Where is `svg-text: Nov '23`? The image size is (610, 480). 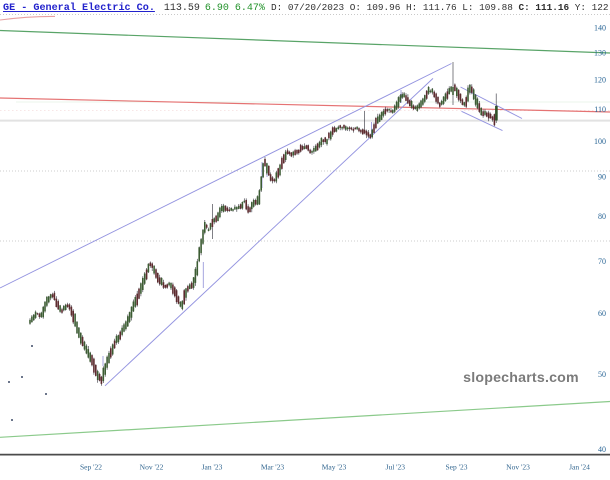
svg-text: Nov '23 is located at coordinates (518, 467).